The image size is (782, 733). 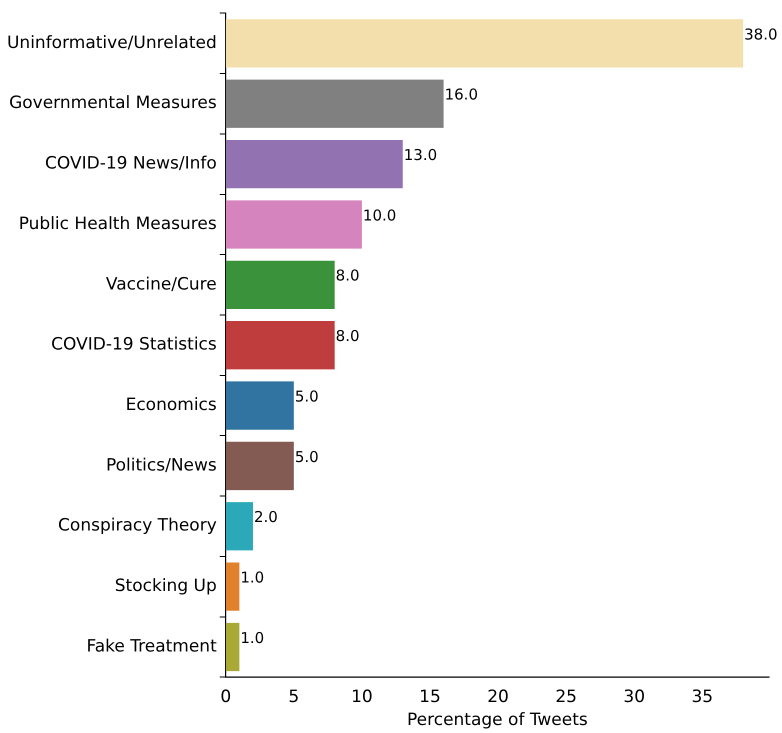 What do you see at coordinates (461, 95) in the screenshot?
I see `data-label: 16.0` at bounding box center [461, 95].